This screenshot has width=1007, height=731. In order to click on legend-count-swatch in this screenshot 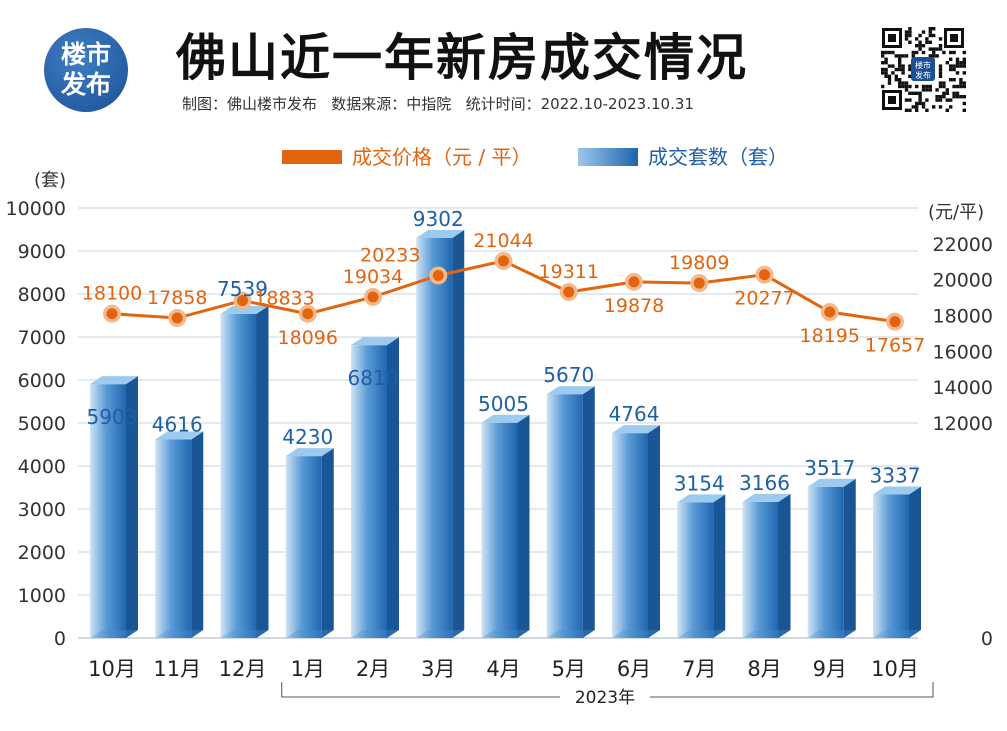, I will do `click(608, 157)`.